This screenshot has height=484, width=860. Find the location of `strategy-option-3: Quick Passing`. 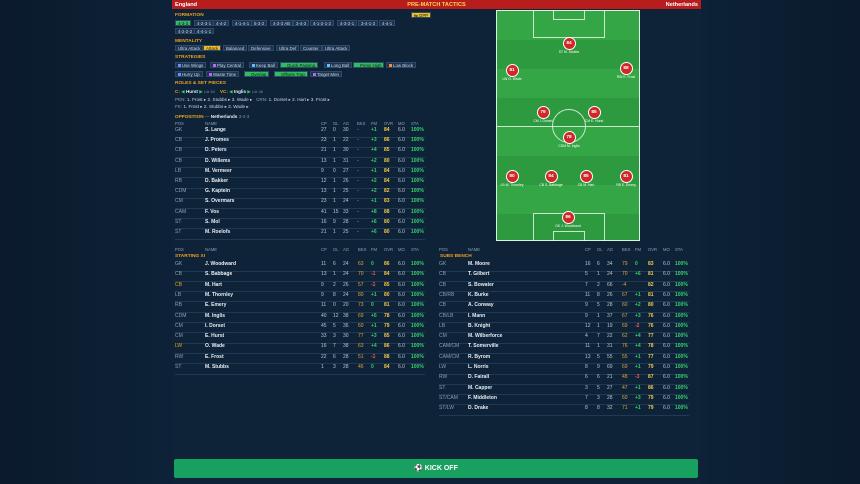

strategy-option-3: Quick Passing is located at coordinates (299, 65).